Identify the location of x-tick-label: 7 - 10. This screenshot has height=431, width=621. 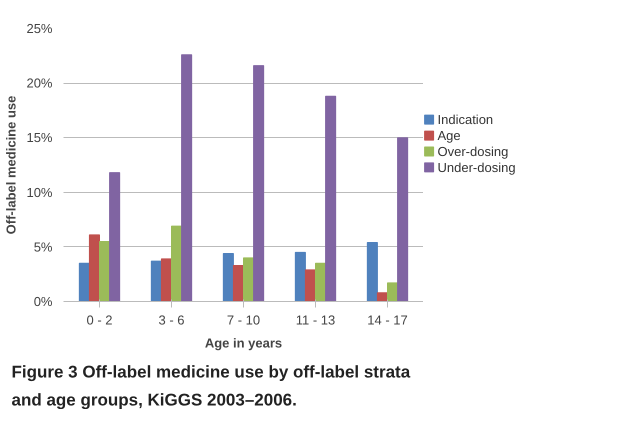
(243, 320).